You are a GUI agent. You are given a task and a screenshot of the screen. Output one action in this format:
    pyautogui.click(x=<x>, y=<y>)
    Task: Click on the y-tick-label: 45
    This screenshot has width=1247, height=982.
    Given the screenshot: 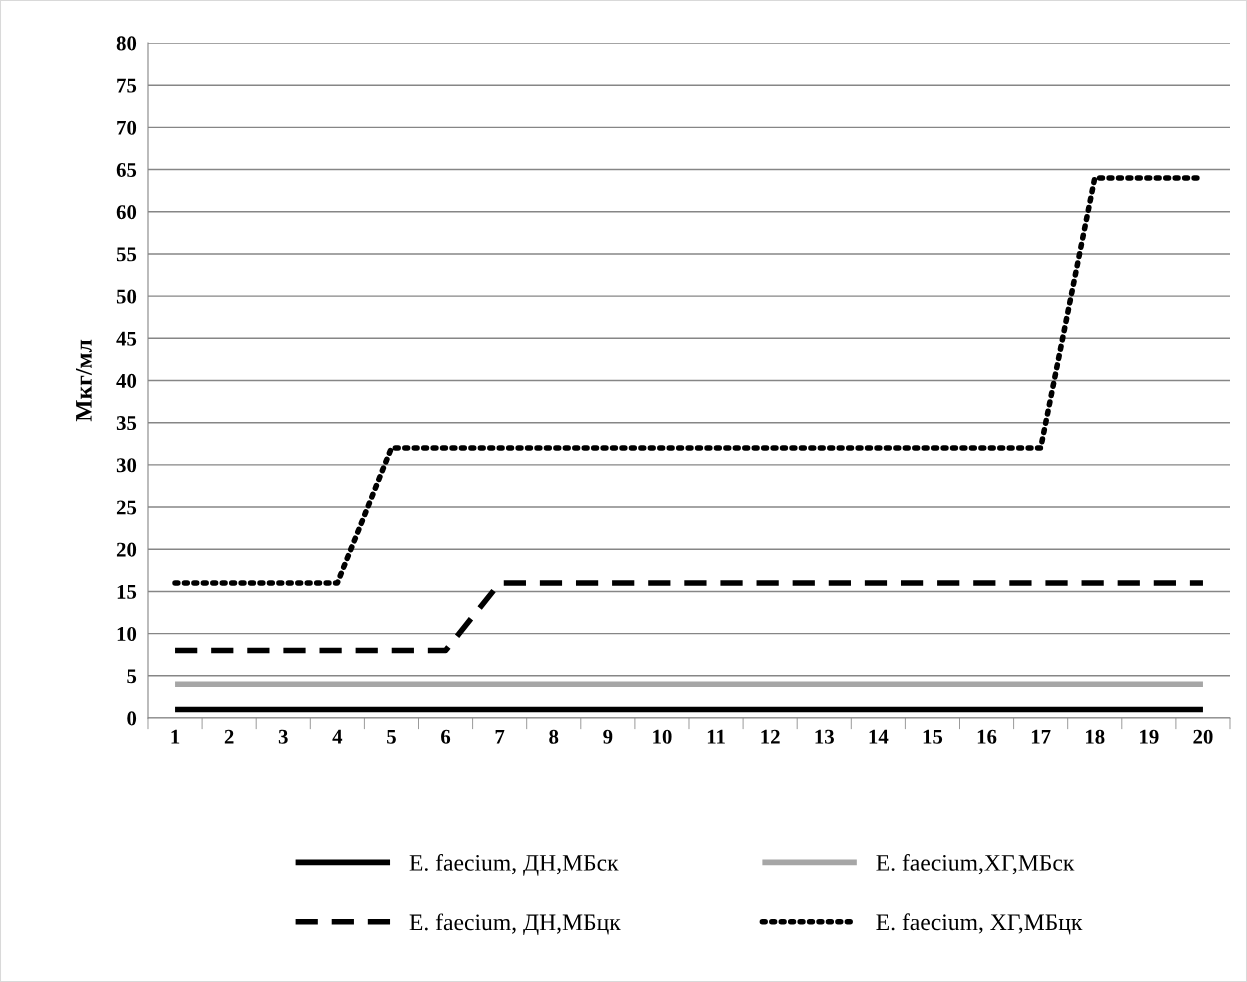 What is the action you would take?
    pyautogui.click(x=126, y=338)
    